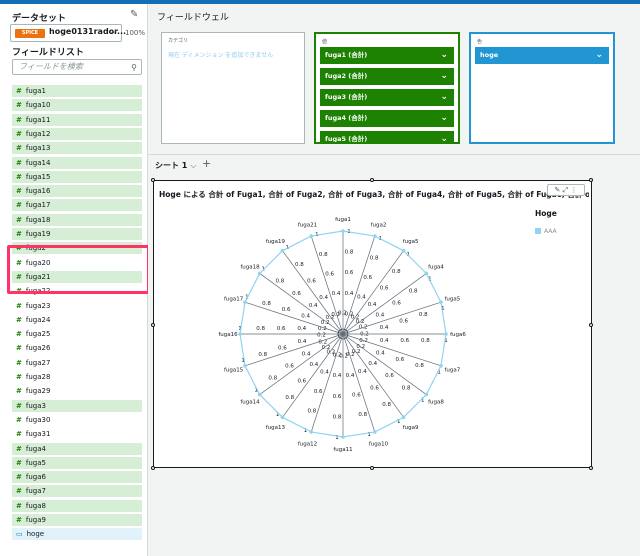  What do you see at coordinates (176, 165) in the screenshot?
I see `tab-sheet-1: シート 1 ⌵` at bounding box center [176, 165].